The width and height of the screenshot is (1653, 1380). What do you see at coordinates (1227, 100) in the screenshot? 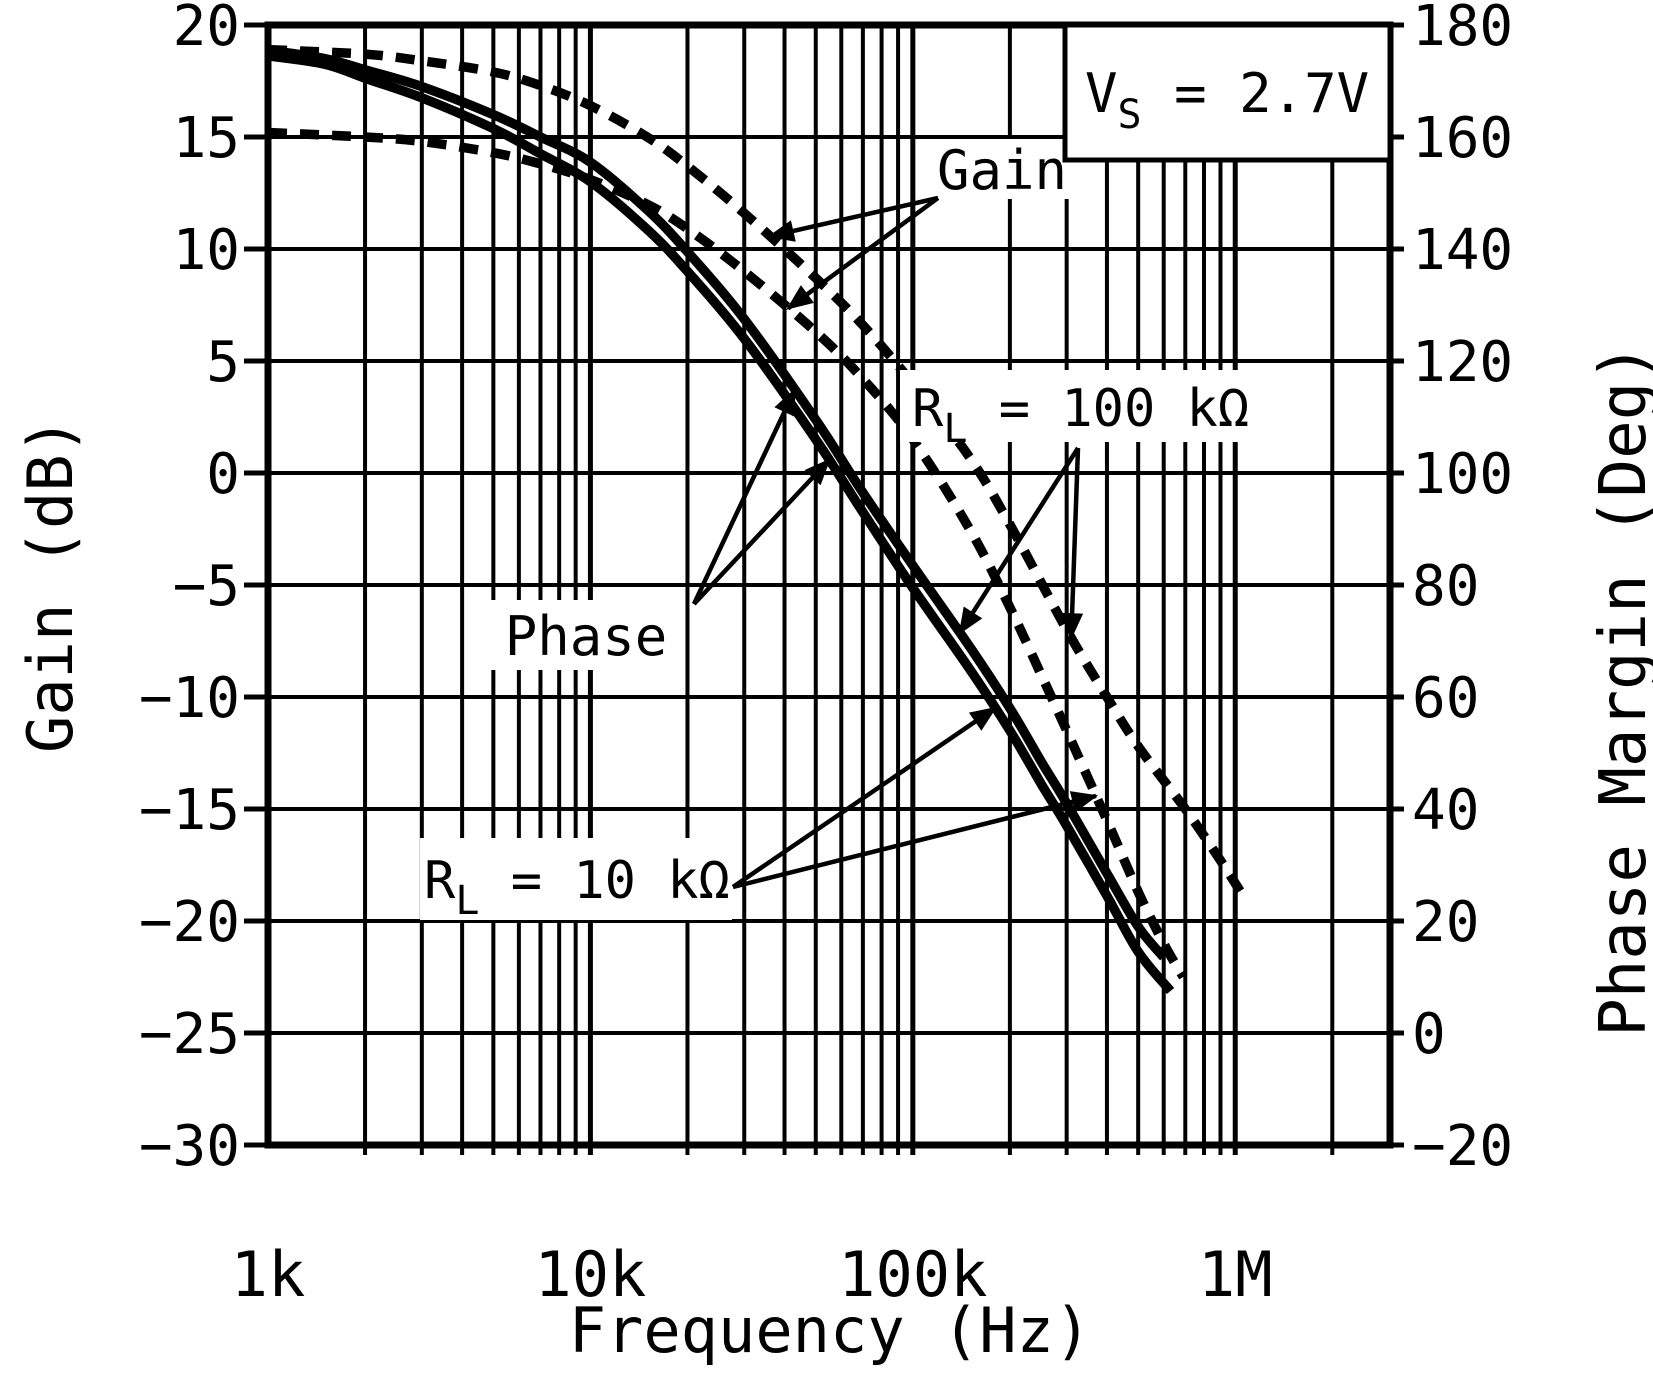
I see `supply-voltage-text: VS = 2.7V` at bounding box center [1227, 100].